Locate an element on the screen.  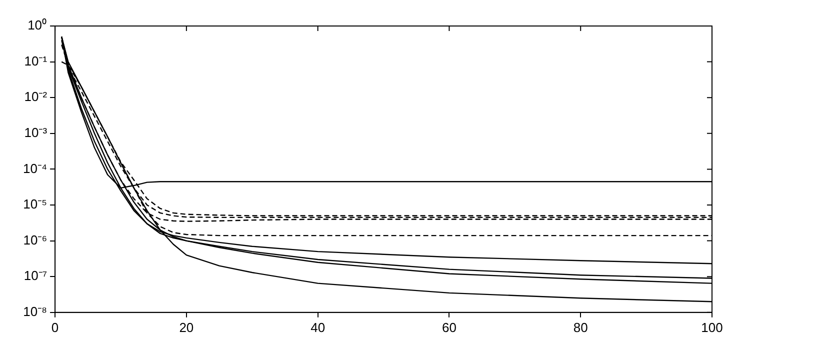
x-tick-label: 20 is located at coordinates (186, 327).